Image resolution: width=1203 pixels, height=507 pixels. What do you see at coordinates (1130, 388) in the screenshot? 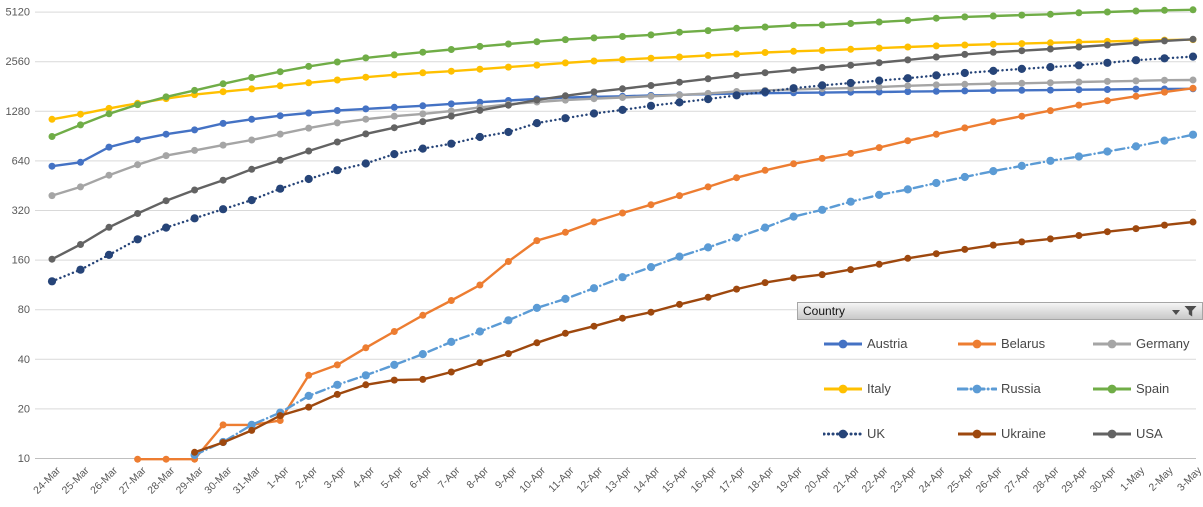
I see `legend-item-spain: Spain` at bounding box center [1130, 388].